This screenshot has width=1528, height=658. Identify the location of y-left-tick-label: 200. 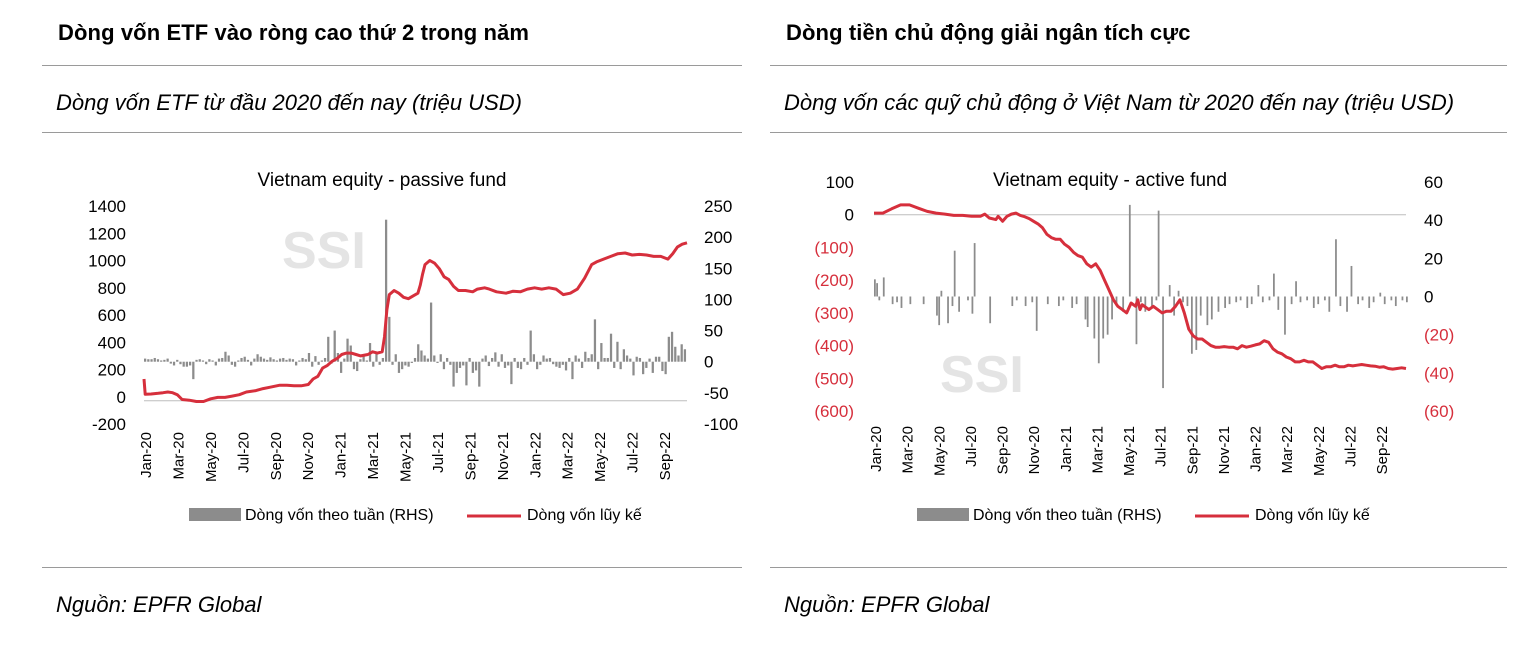
(112, 370).